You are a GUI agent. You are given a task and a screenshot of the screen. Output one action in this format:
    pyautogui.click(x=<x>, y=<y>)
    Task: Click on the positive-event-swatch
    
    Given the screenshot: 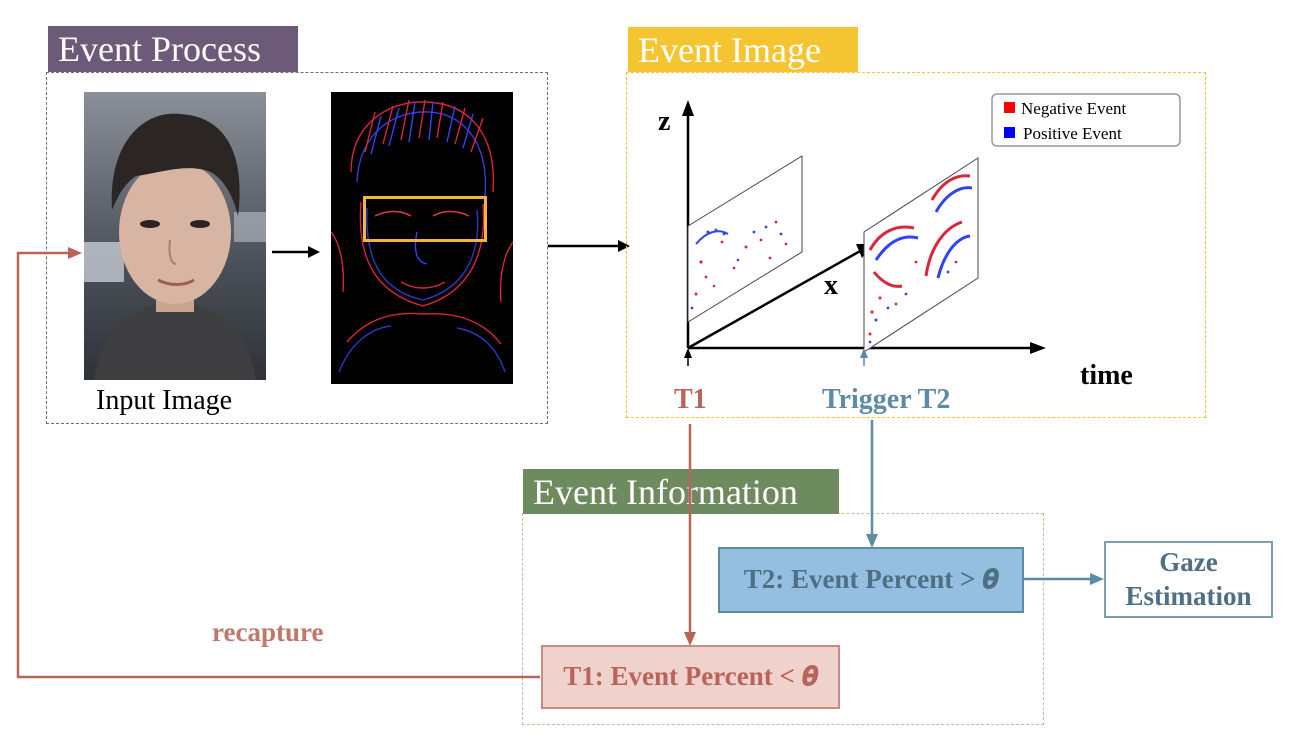 What is the action you would take?
    pyautogui.click(x=1009, y=132)
    